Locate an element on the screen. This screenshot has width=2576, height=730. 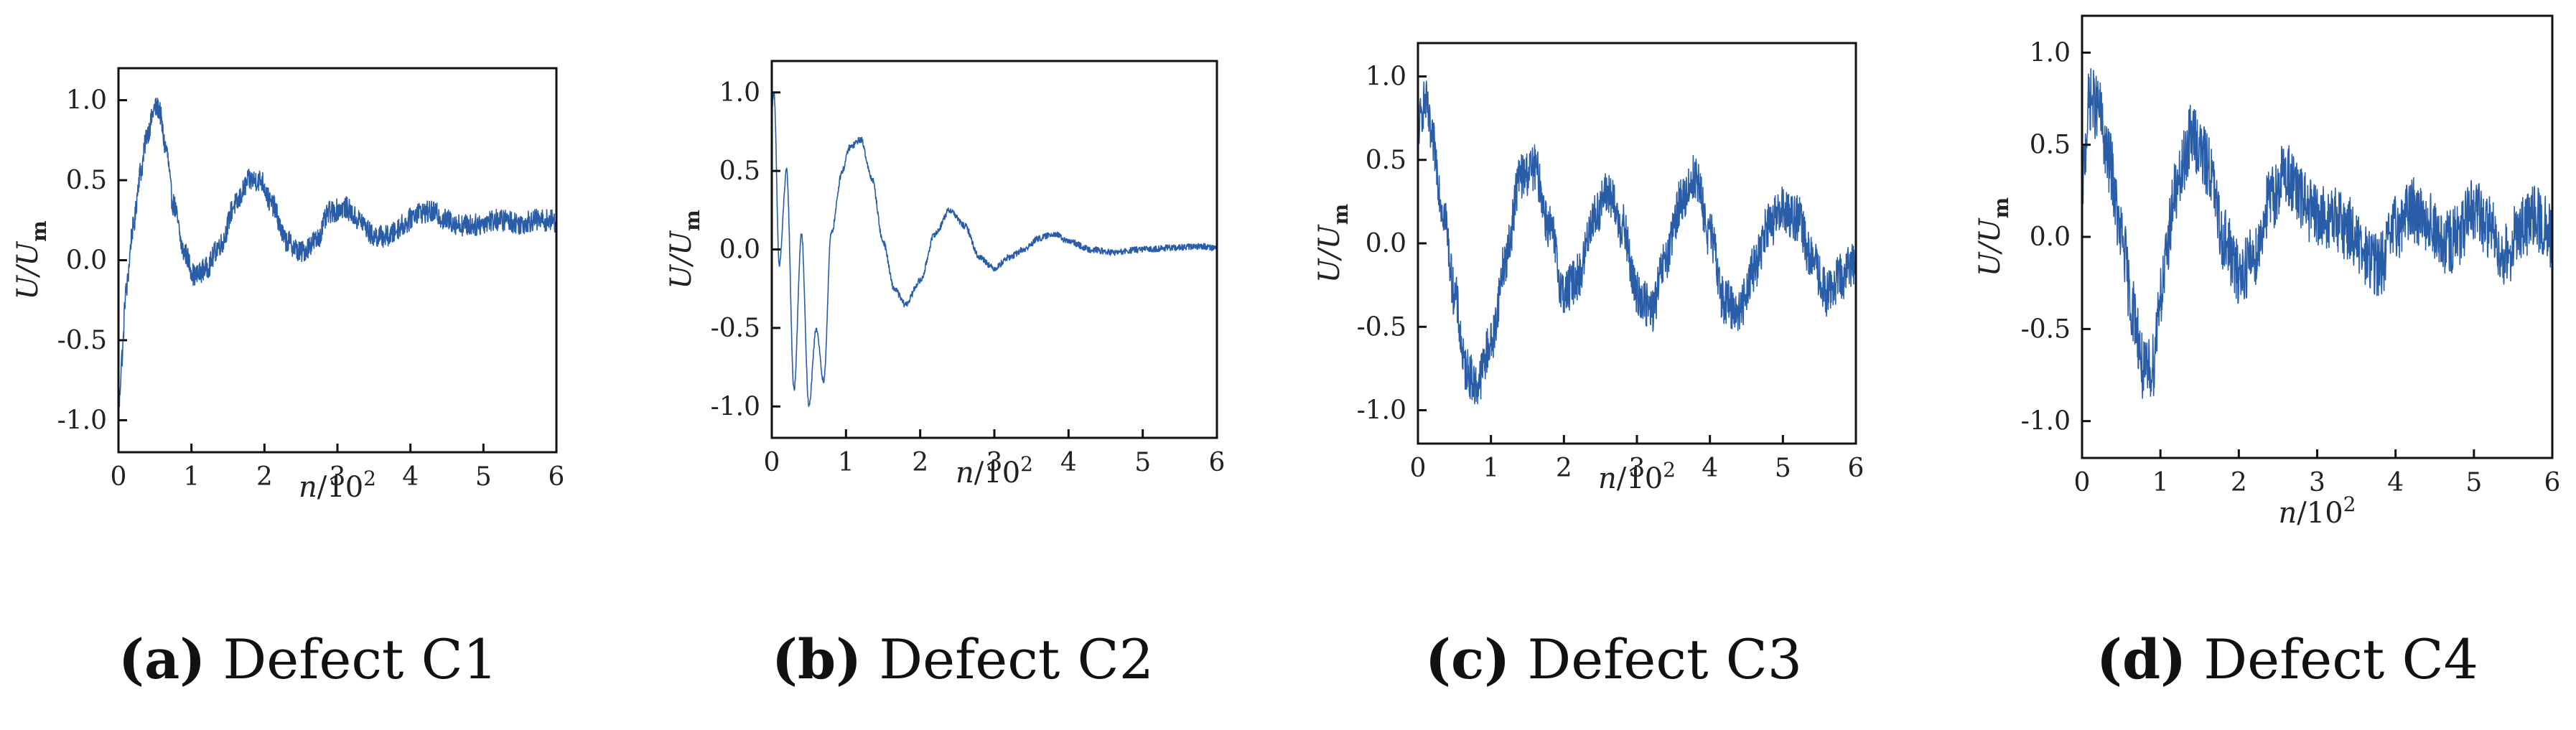
y-tick-label-b: -0.5 is located at coordinates (735, 328).